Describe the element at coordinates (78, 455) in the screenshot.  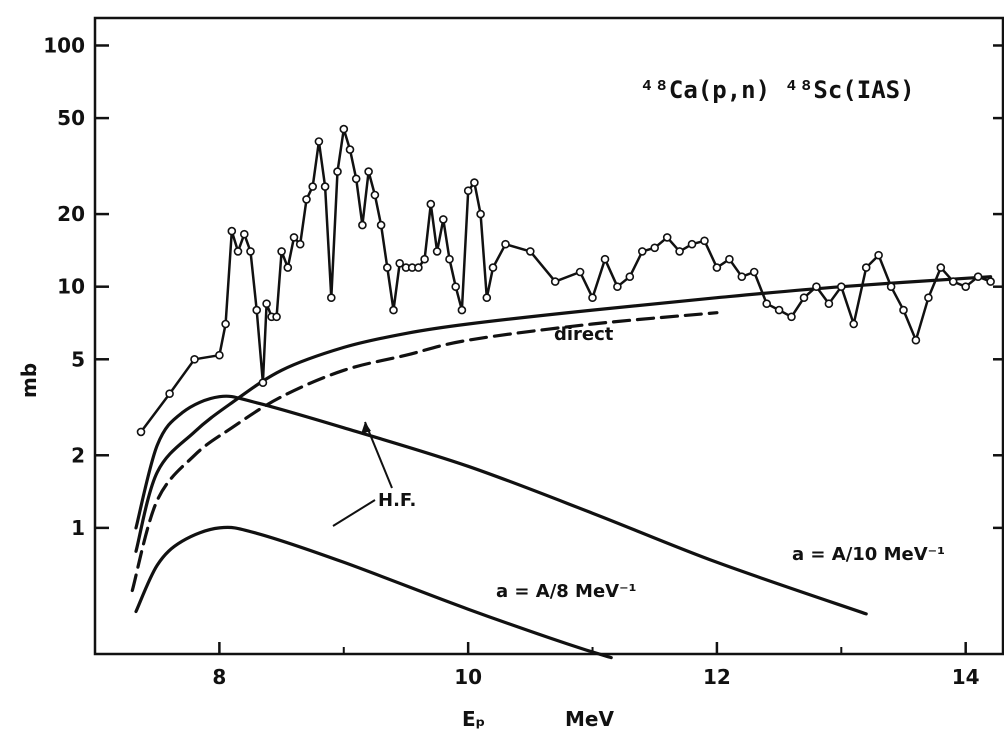
I see `y-tick-label: 2` at that location.